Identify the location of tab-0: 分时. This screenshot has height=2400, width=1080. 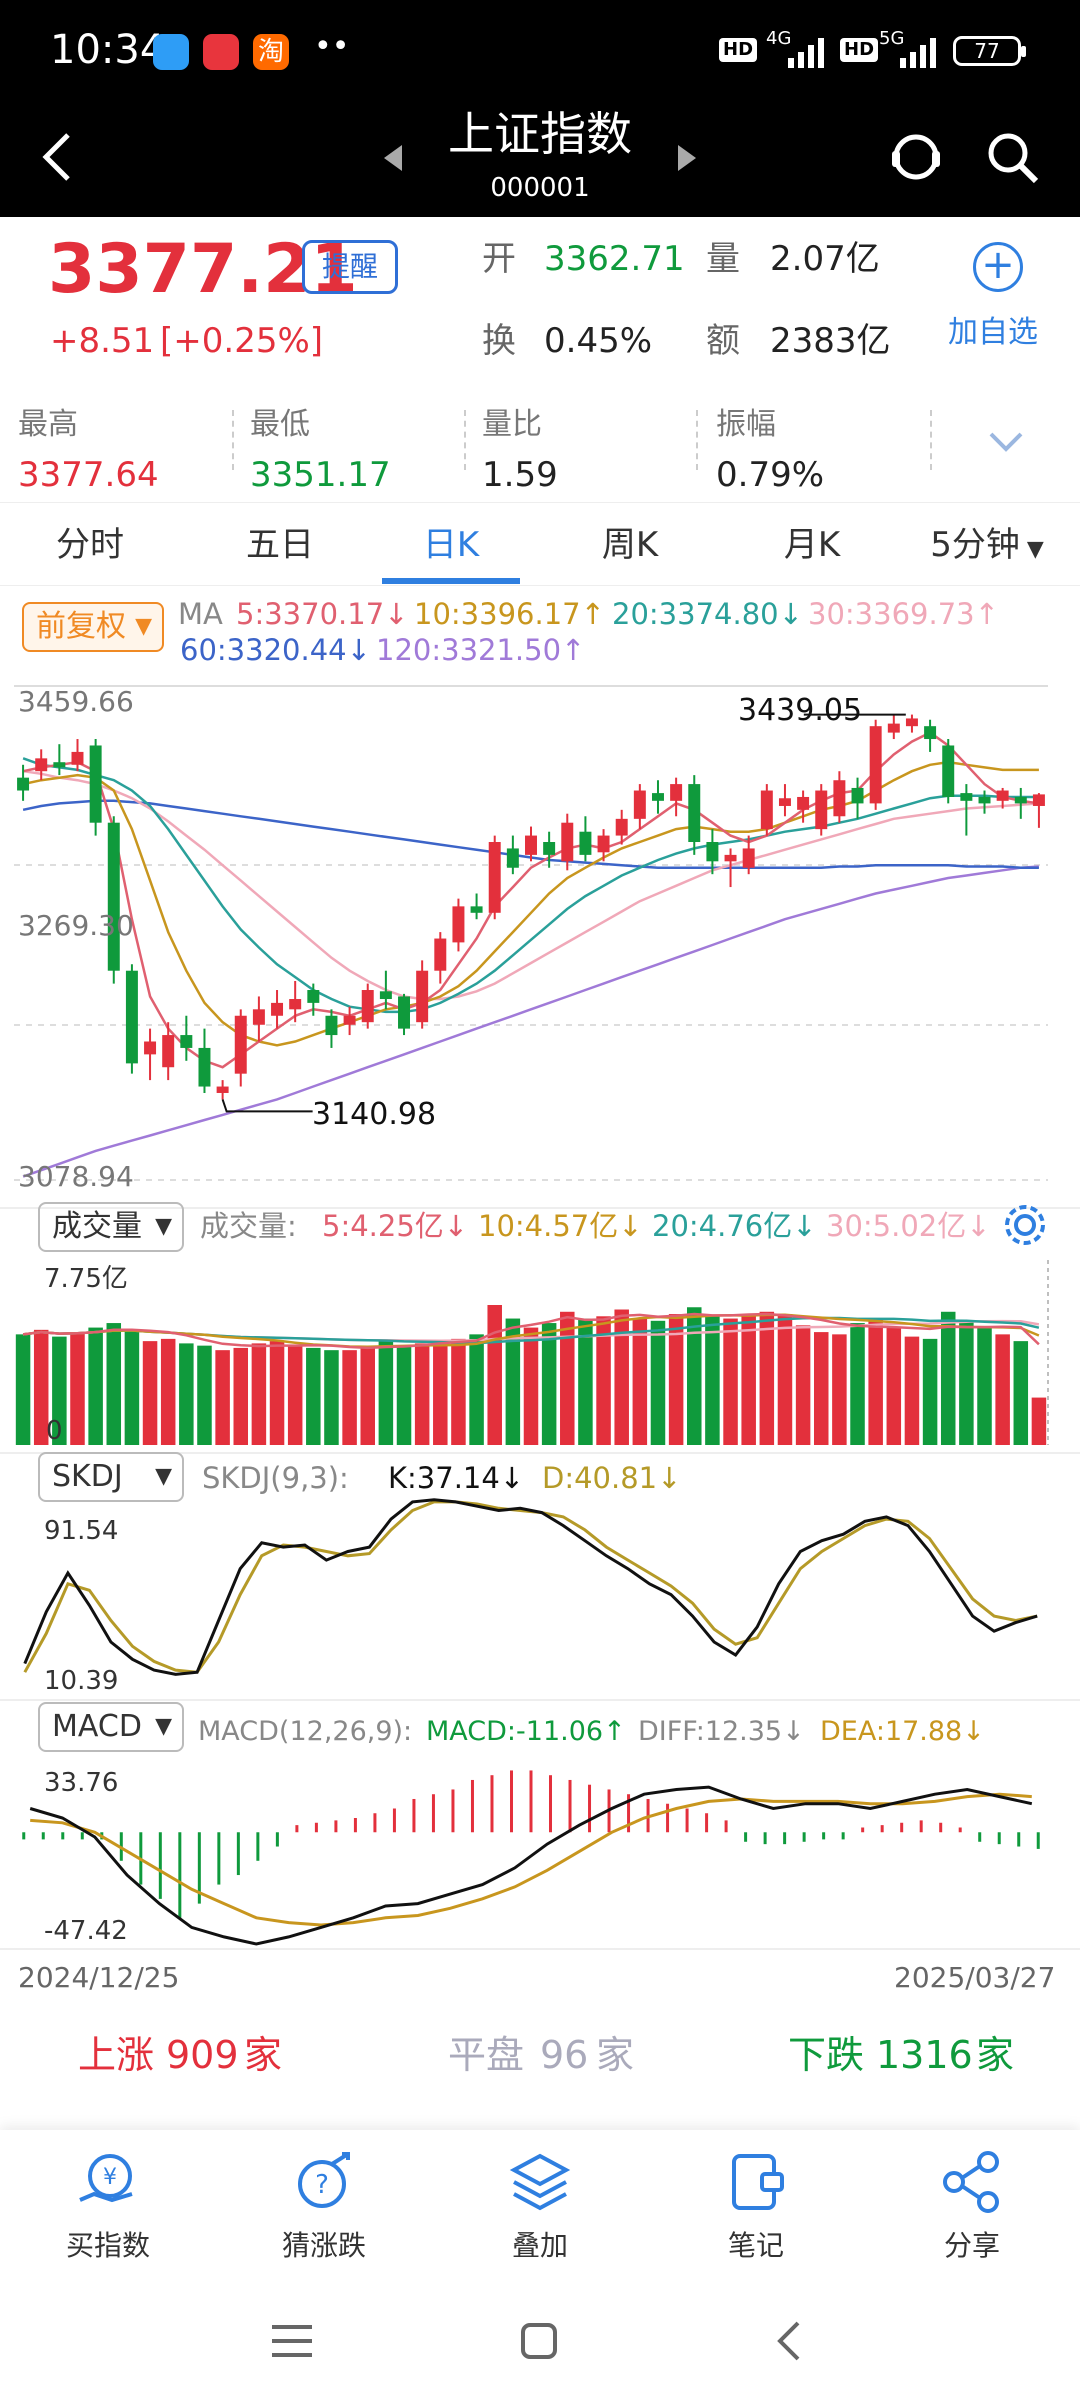
(90, 545).